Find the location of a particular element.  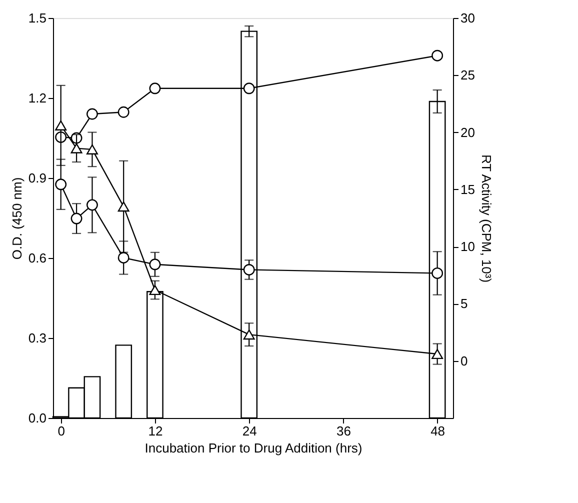

x-tick-label: 48 is located at coordinates (438, 431).